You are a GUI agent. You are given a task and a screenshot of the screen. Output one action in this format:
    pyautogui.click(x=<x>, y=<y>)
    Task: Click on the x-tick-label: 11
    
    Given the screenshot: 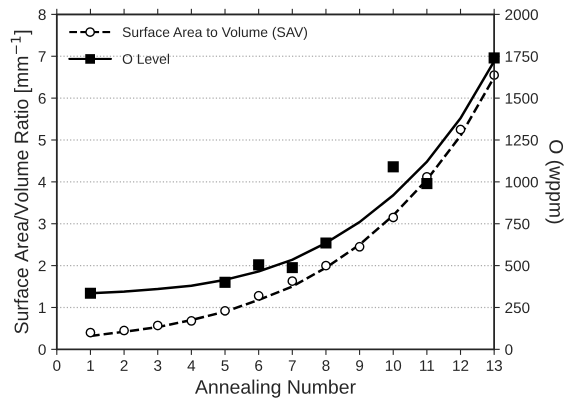 What is the action you would take?
    pyautogui.click(x=427, y=365)
    